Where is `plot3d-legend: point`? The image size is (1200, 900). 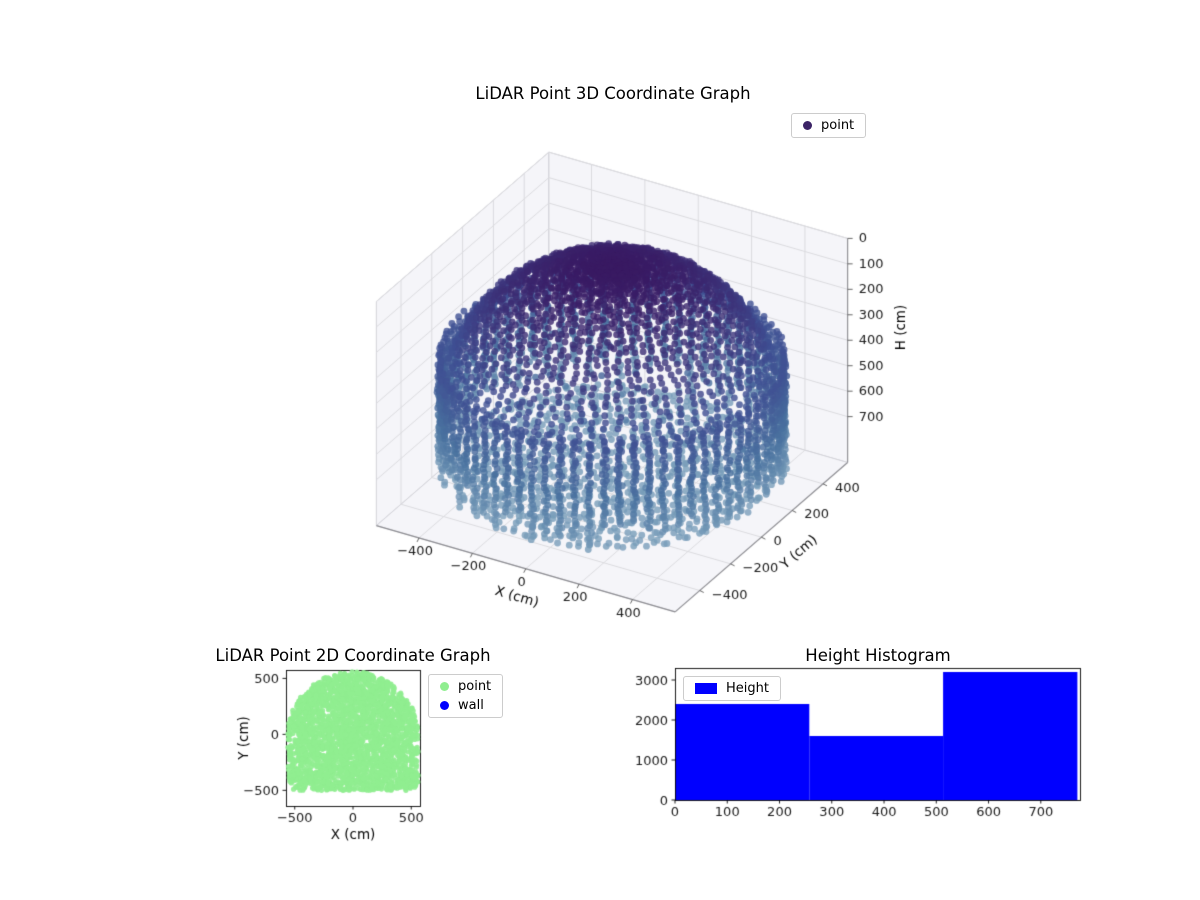
plot3d-legend: point is located at coordinates (829, 125).